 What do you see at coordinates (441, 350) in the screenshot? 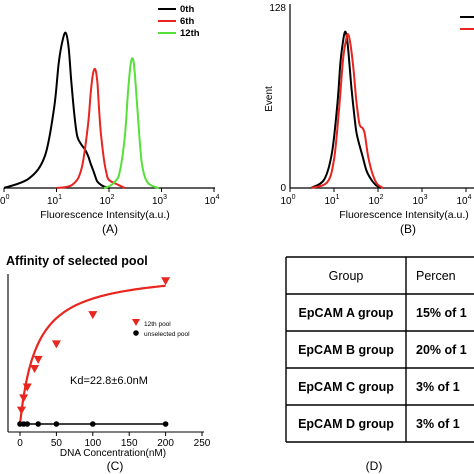
I see `table-cell: 20% of 1` at bounding box center [441, 350].